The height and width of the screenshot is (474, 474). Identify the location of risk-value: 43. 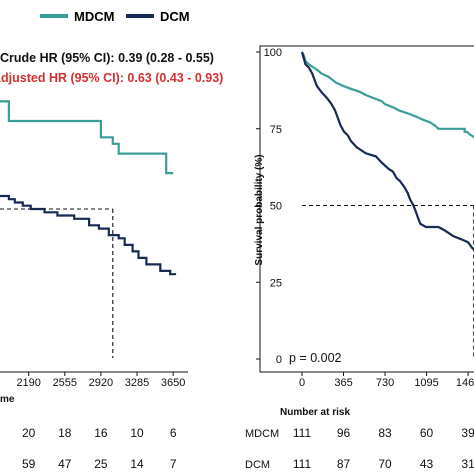
(427, 464).